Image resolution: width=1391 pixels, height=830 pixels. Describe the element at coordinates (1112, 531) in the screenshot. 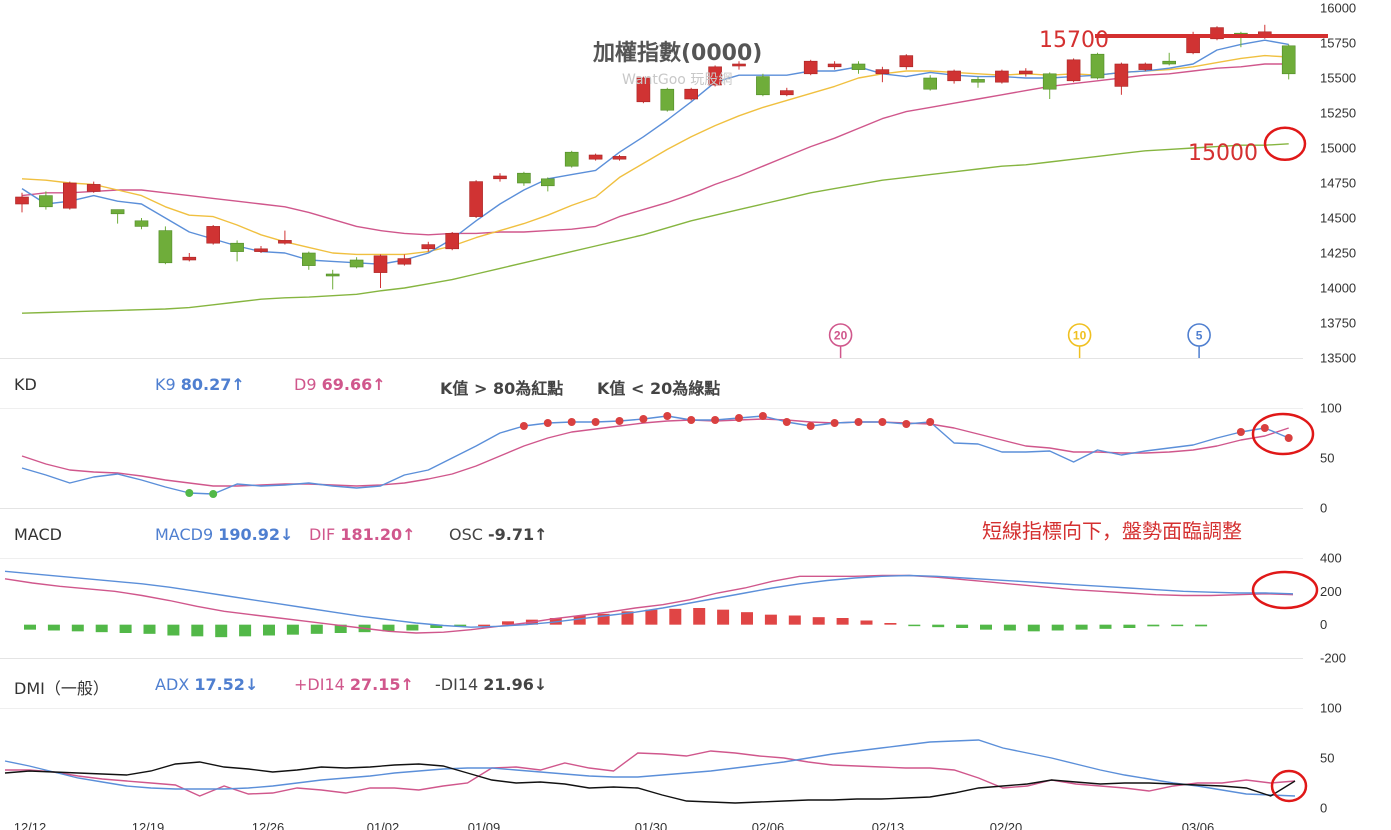

I see `comment-label: 短線指標向下，盤勢面臨調整` at that location.